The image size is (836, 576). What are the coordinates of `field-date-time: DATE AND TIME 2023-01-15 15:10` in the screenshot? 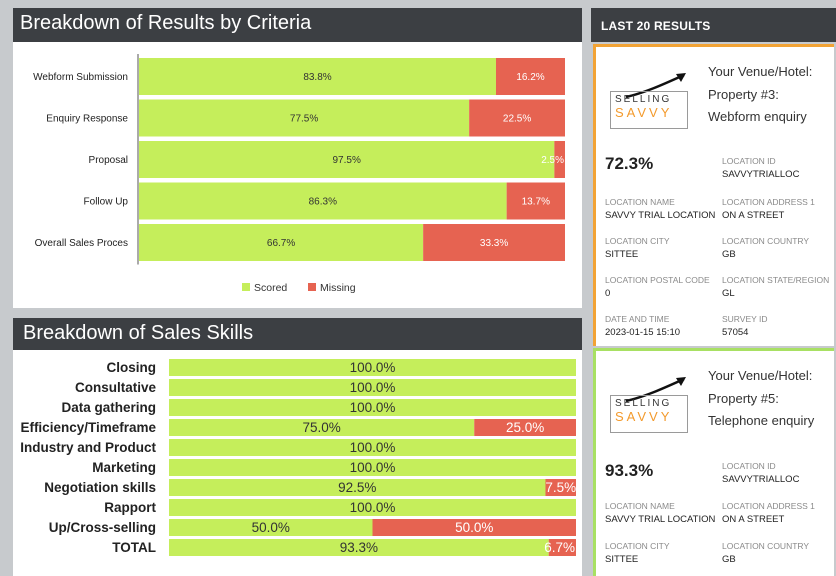 It's located at (643, 326).